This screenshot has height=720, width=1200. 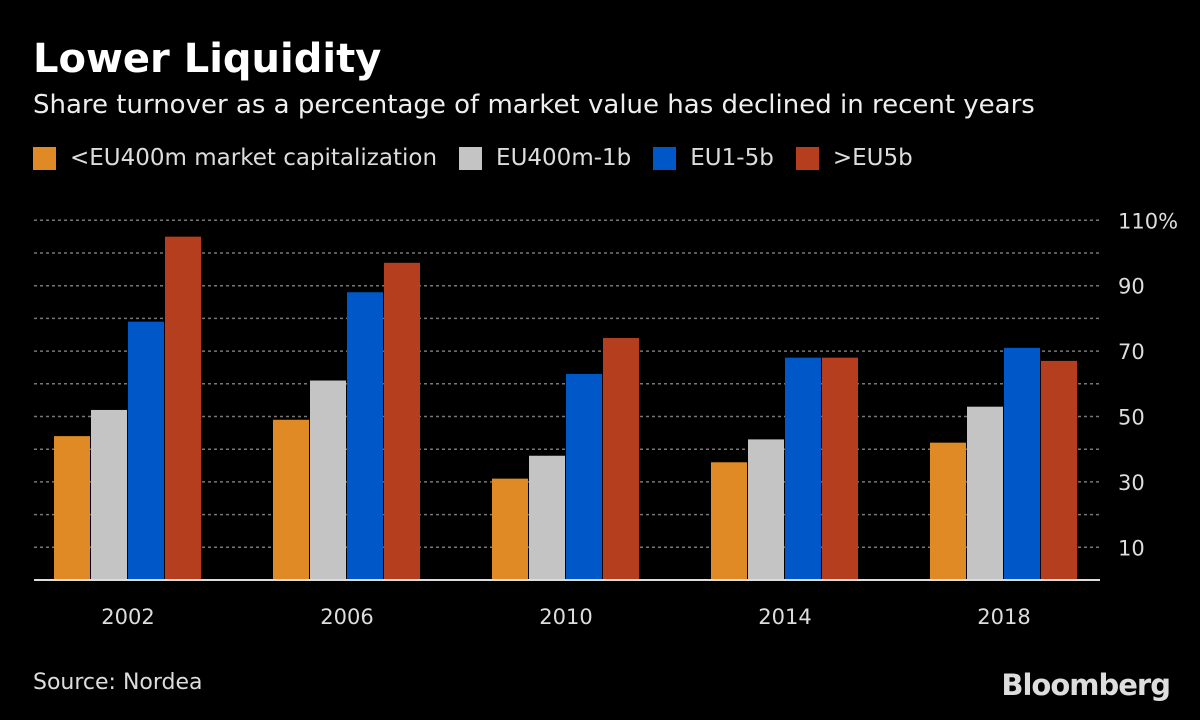 What do you see at coordinates (207, 59) in the screenshot?
I see `chart-title: Lower Liquidity` at bounding box center [207, 59].